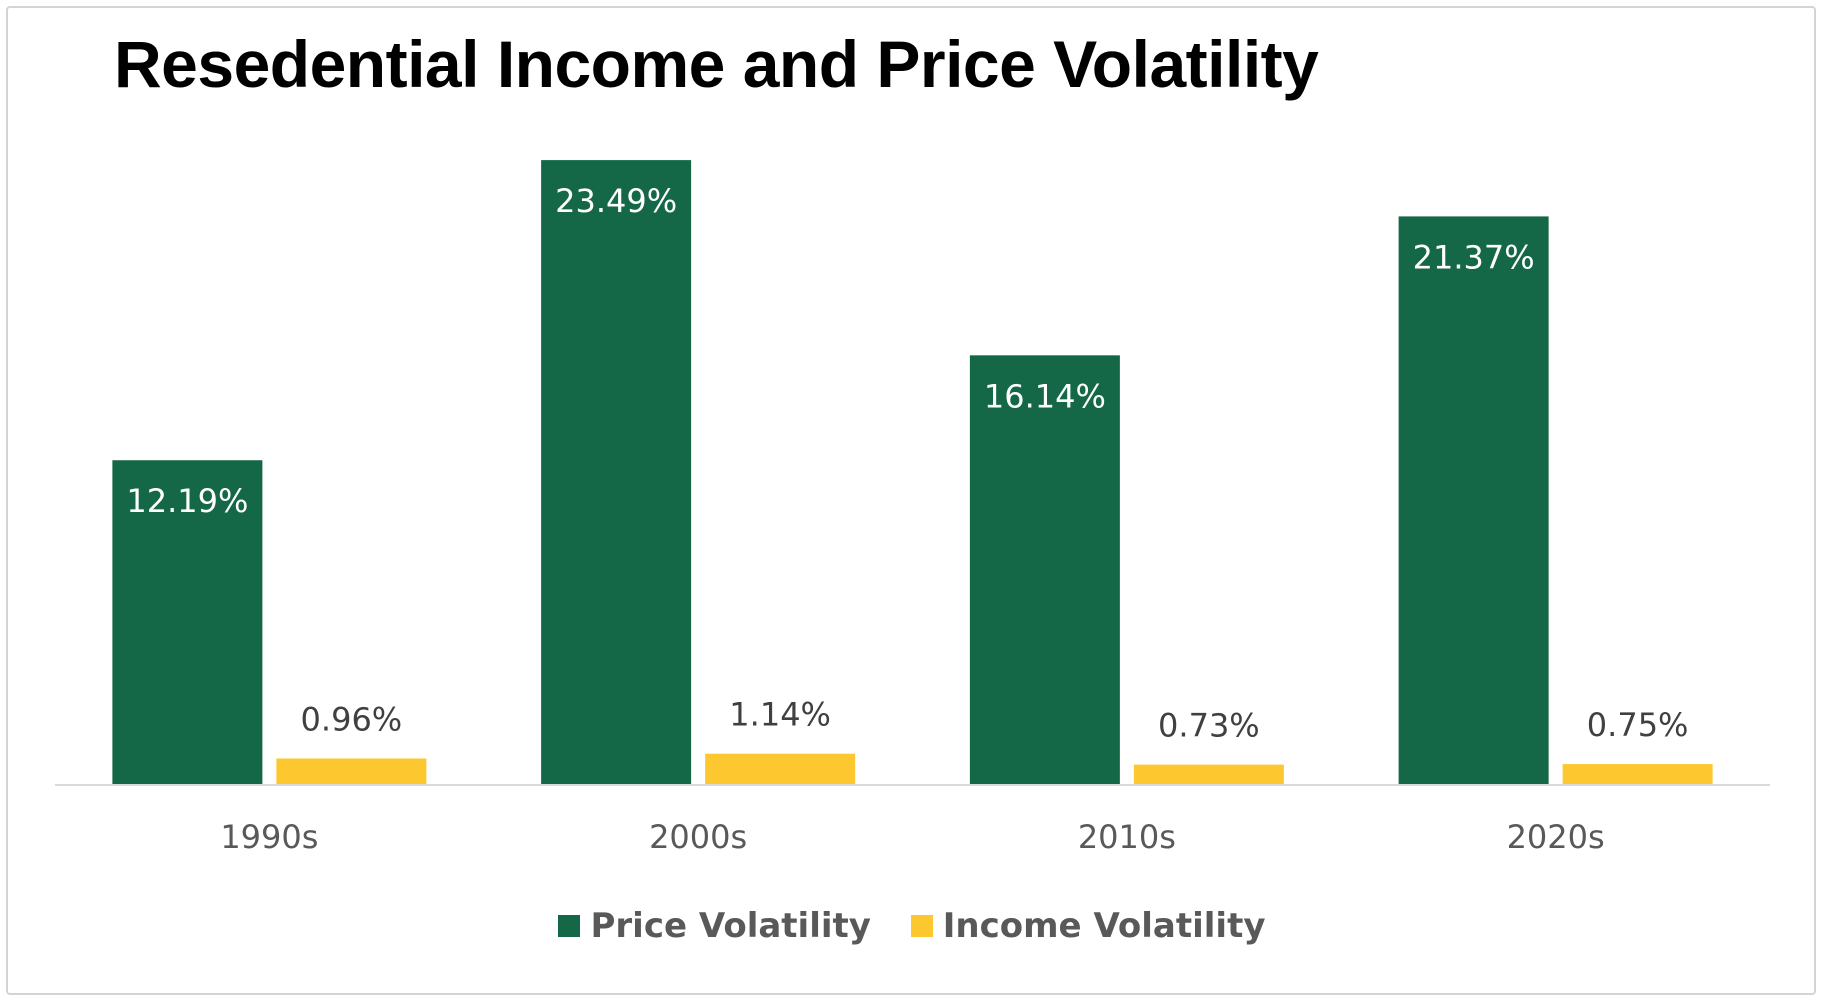 This screenshot has height=1003, width=1824. What do you see at coordinates (730, 926) in the screenshot?
I see `legend-label-price: Price Volatility` at bounding box center [730, 926].